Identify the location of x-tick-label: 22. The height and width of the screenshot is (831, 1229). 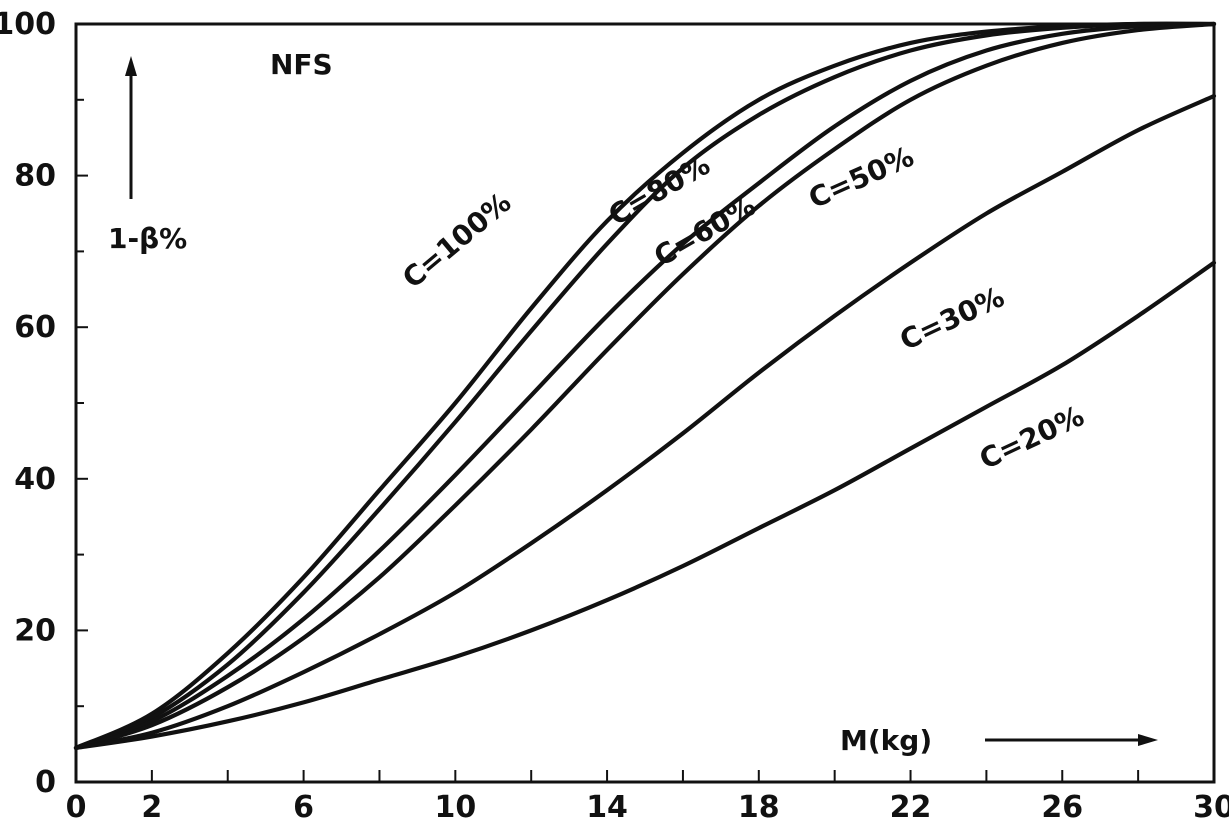
(911, 807).